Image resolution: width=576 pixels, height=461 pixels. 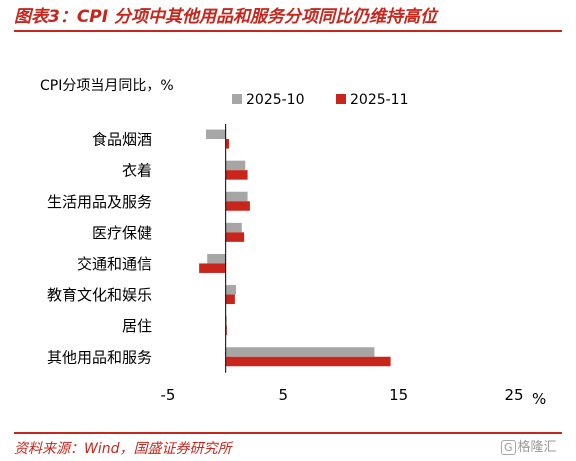 What do you see at coordinates (168, 395) in the screenshot?
I see `x-tick-label: -5` at bounding box center [168, 395].